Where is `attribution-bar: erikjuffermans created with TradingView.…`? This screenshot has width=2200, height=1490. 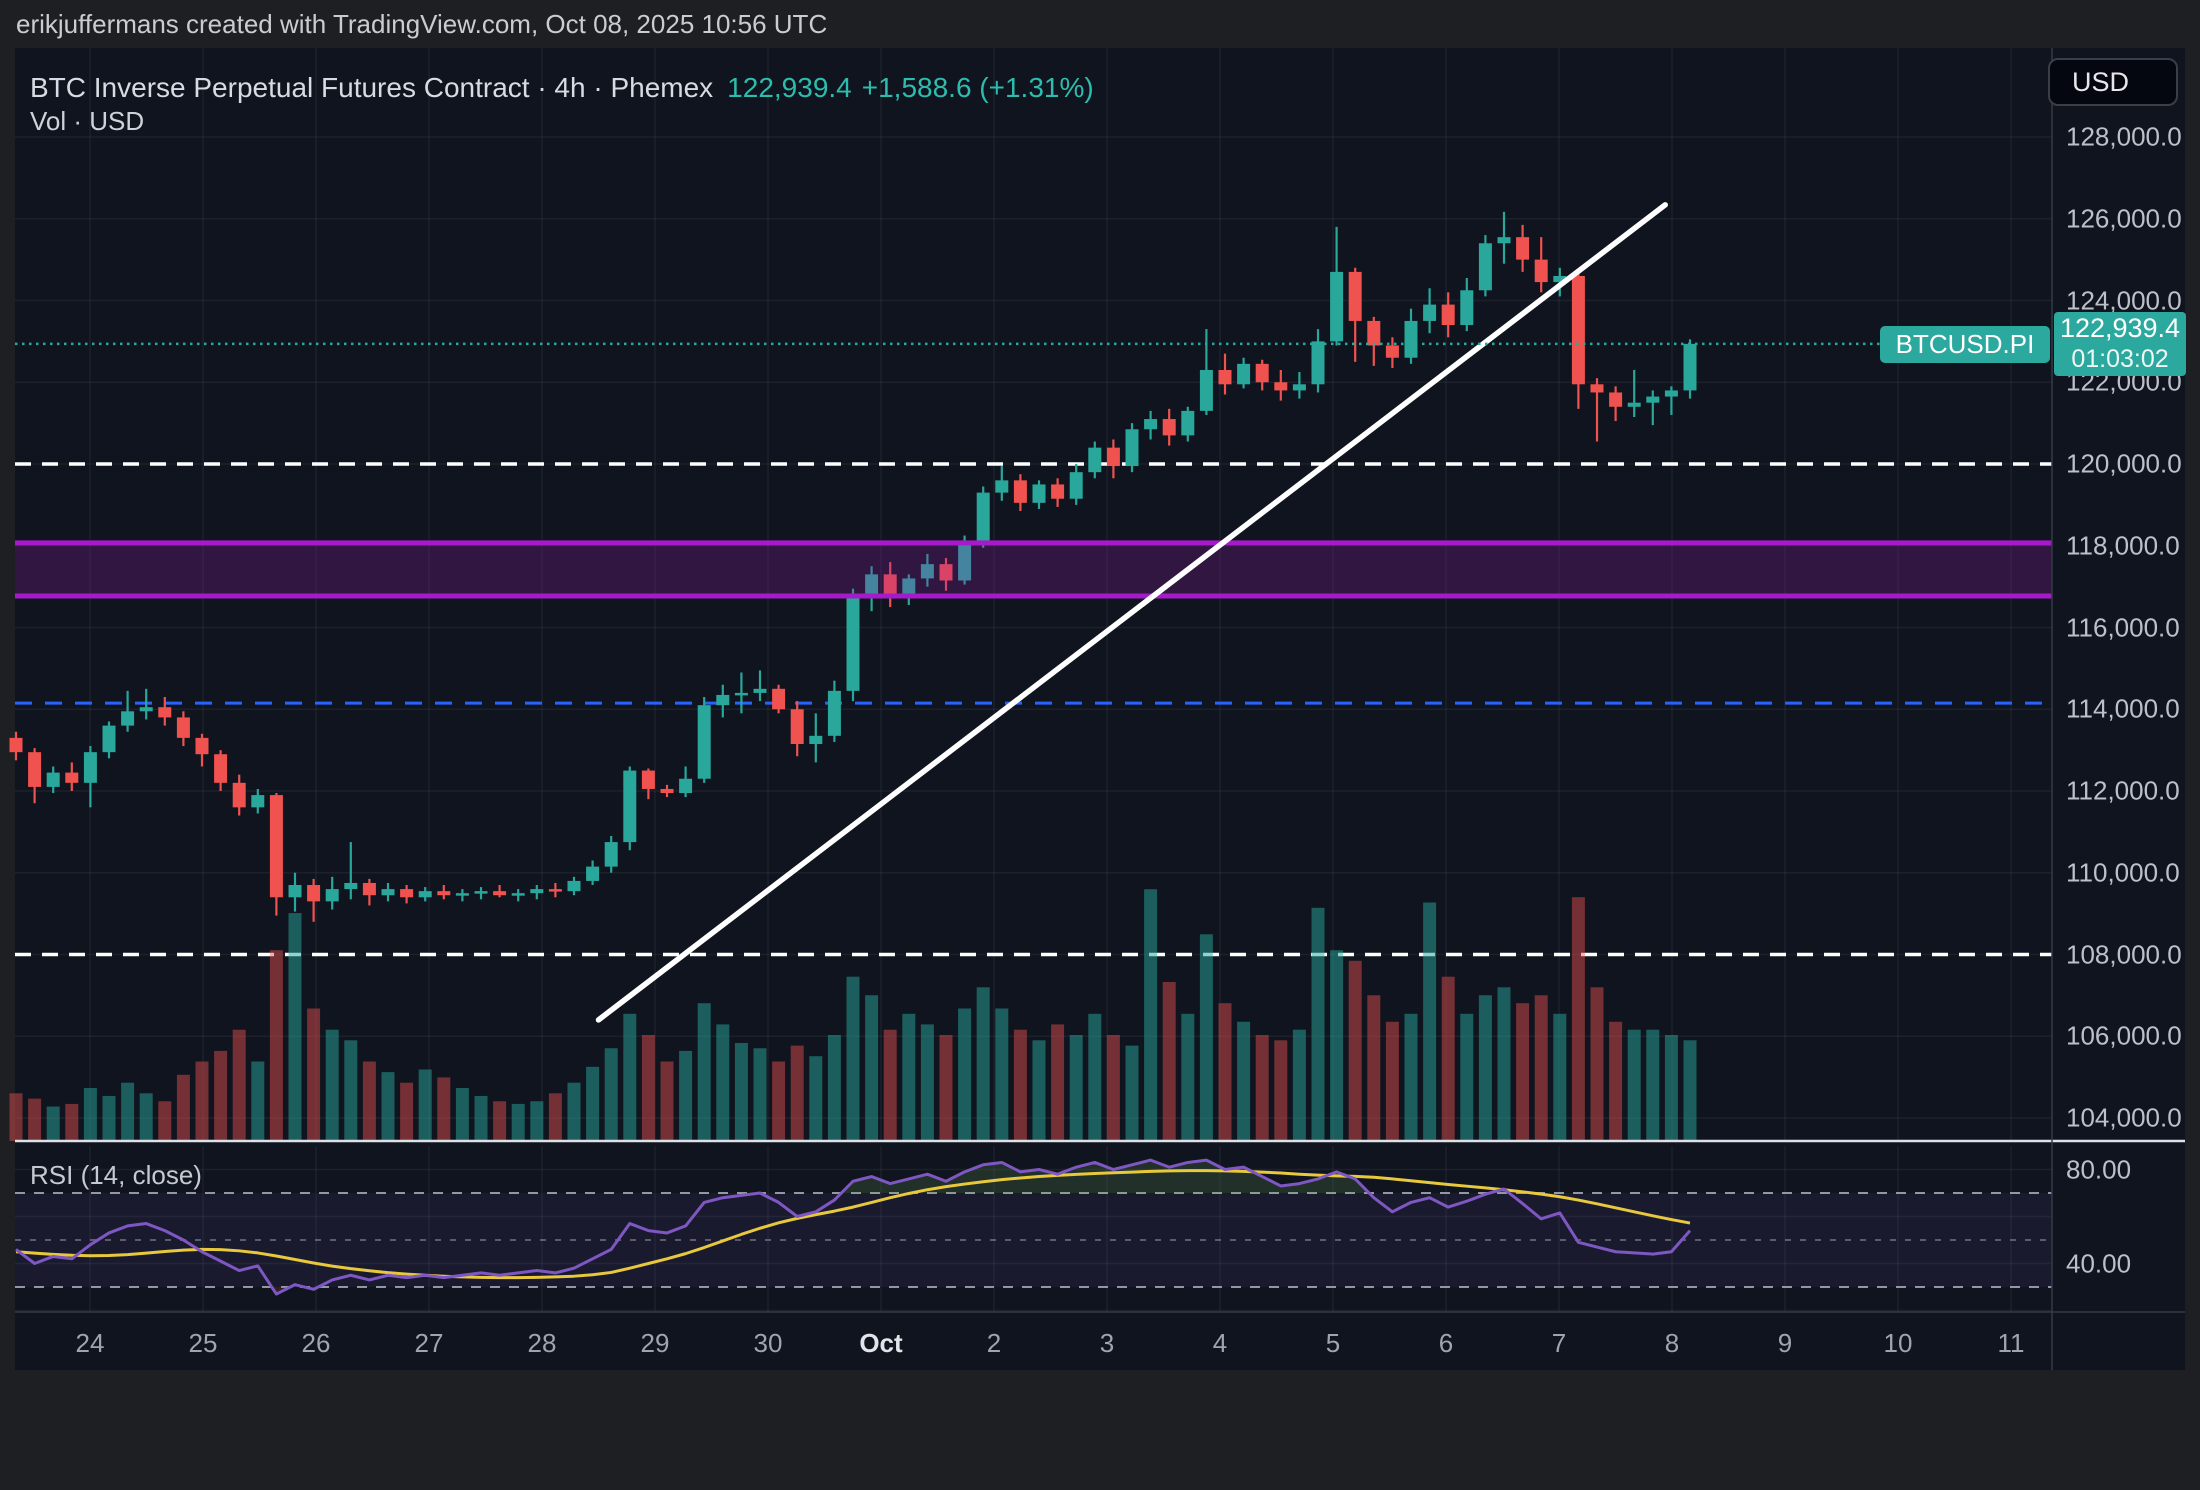 attribution-bar: erikjuffermans created with TradingView.… is located at coordinates (1100, 24).